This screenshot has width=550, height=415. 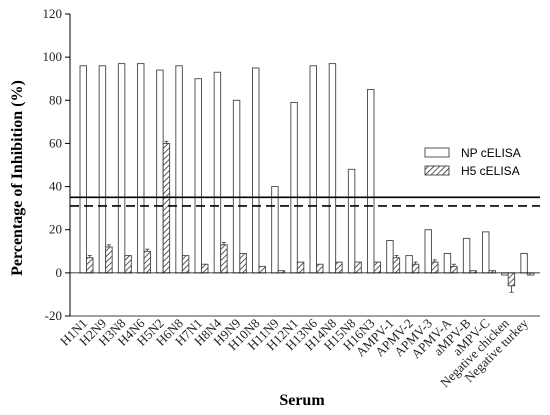 I want to click on x-axis-title: Serum, so click(x=302, y=400).